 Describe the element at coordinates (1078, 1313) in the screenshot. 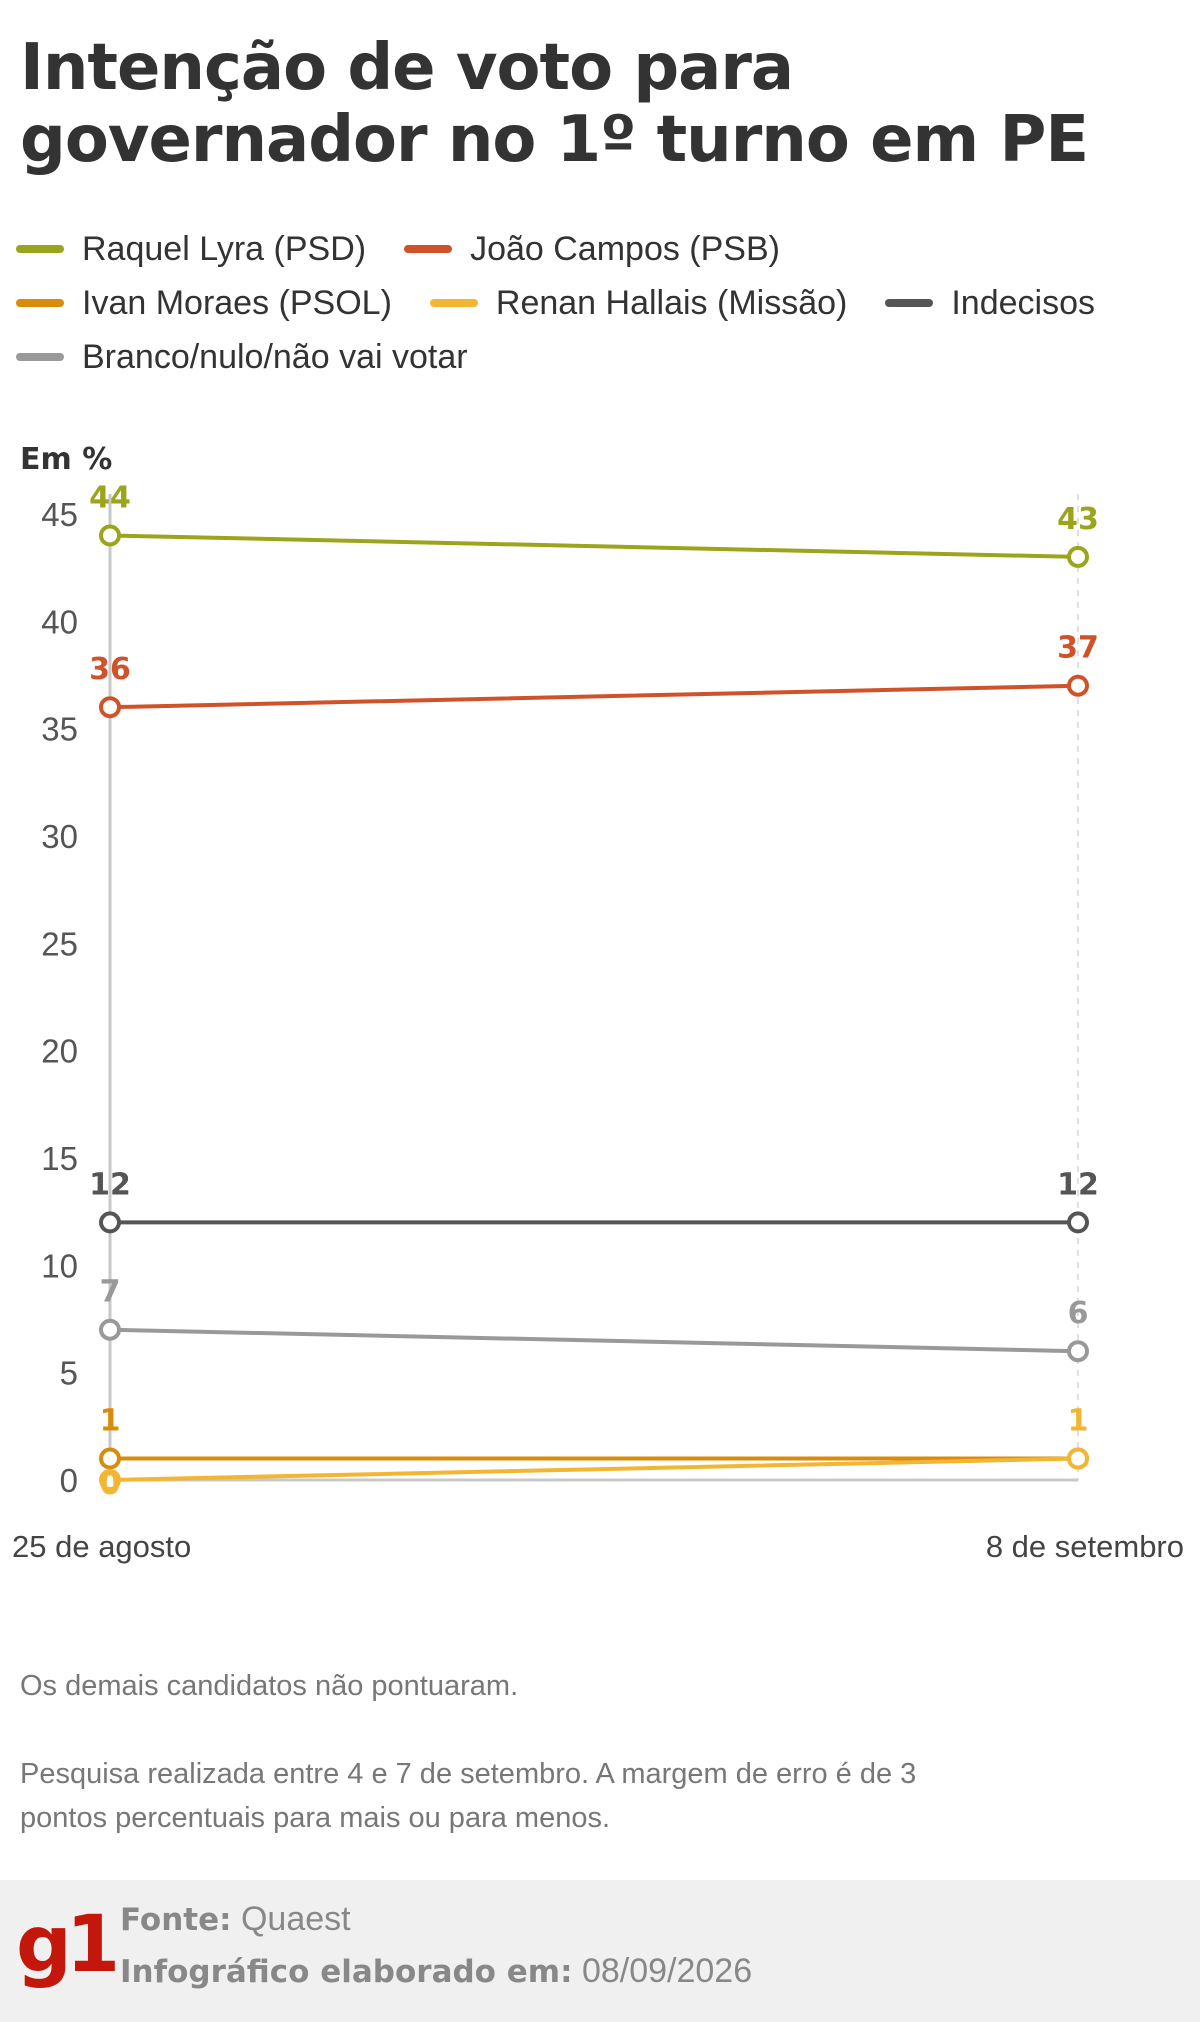

I see `data-label: 6` at that location.